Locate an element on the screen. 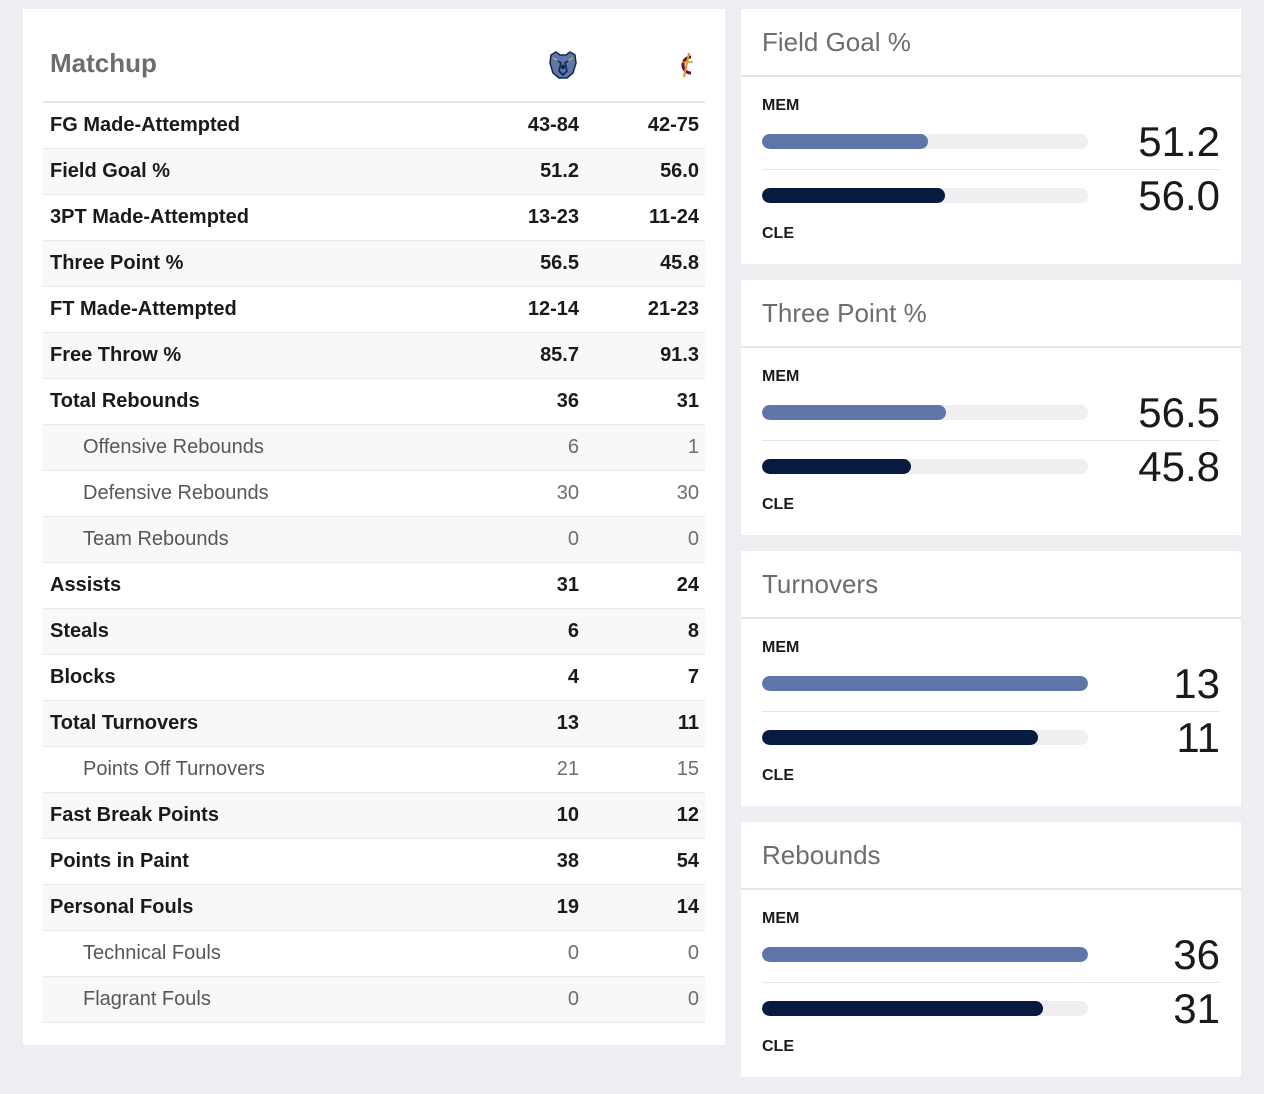 The width and height of the screenshot is (1264, 1094). stat-row: Flagrant Fouls 0 0 is located at coordinates (374, 1000).